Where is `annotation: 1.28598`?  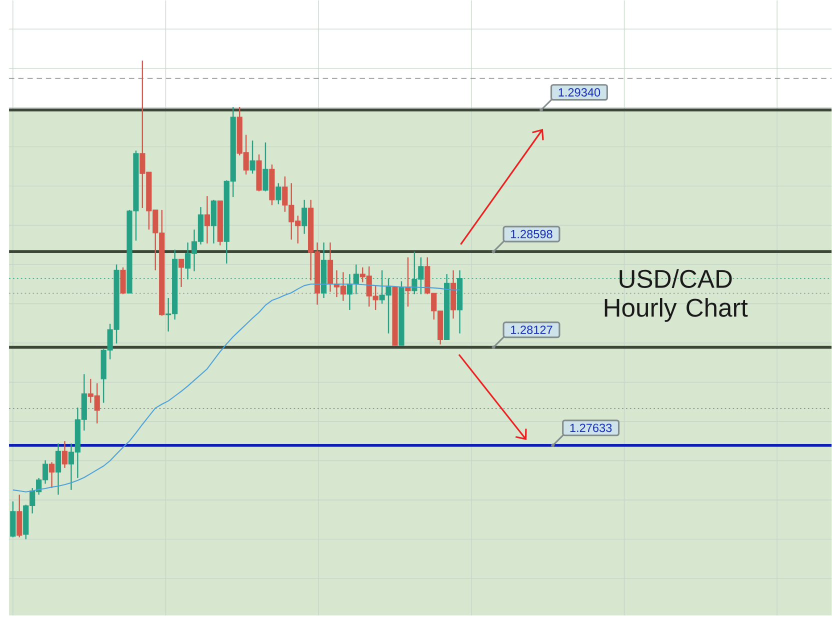
annotation: 1.28598 is located at coordinates (531, 234).